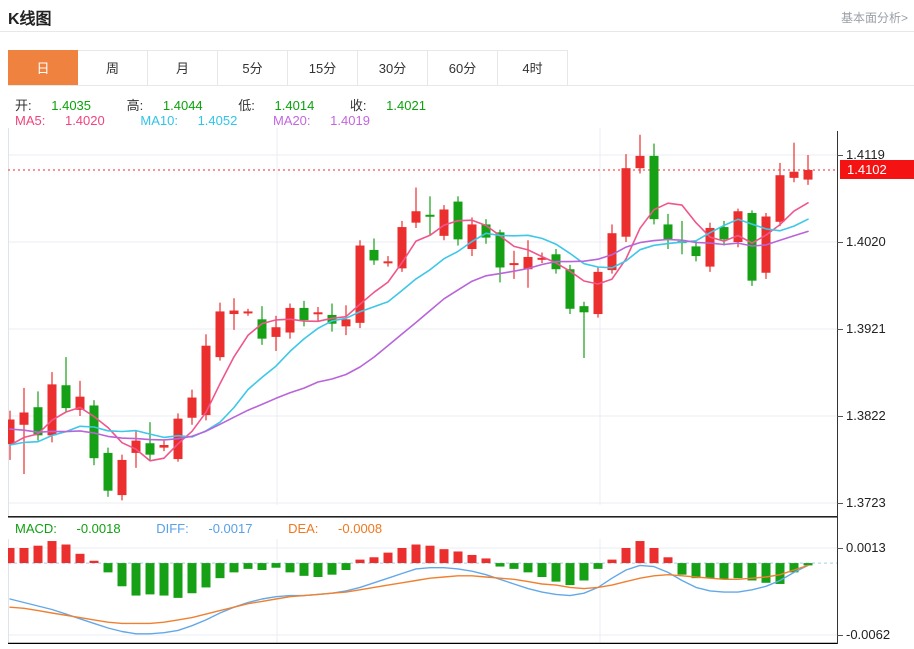  What do you see at coordinates (868, 634) in the screenshot?
I see `macd-axis-label: -0.0062` at bounding box center [868, 634].